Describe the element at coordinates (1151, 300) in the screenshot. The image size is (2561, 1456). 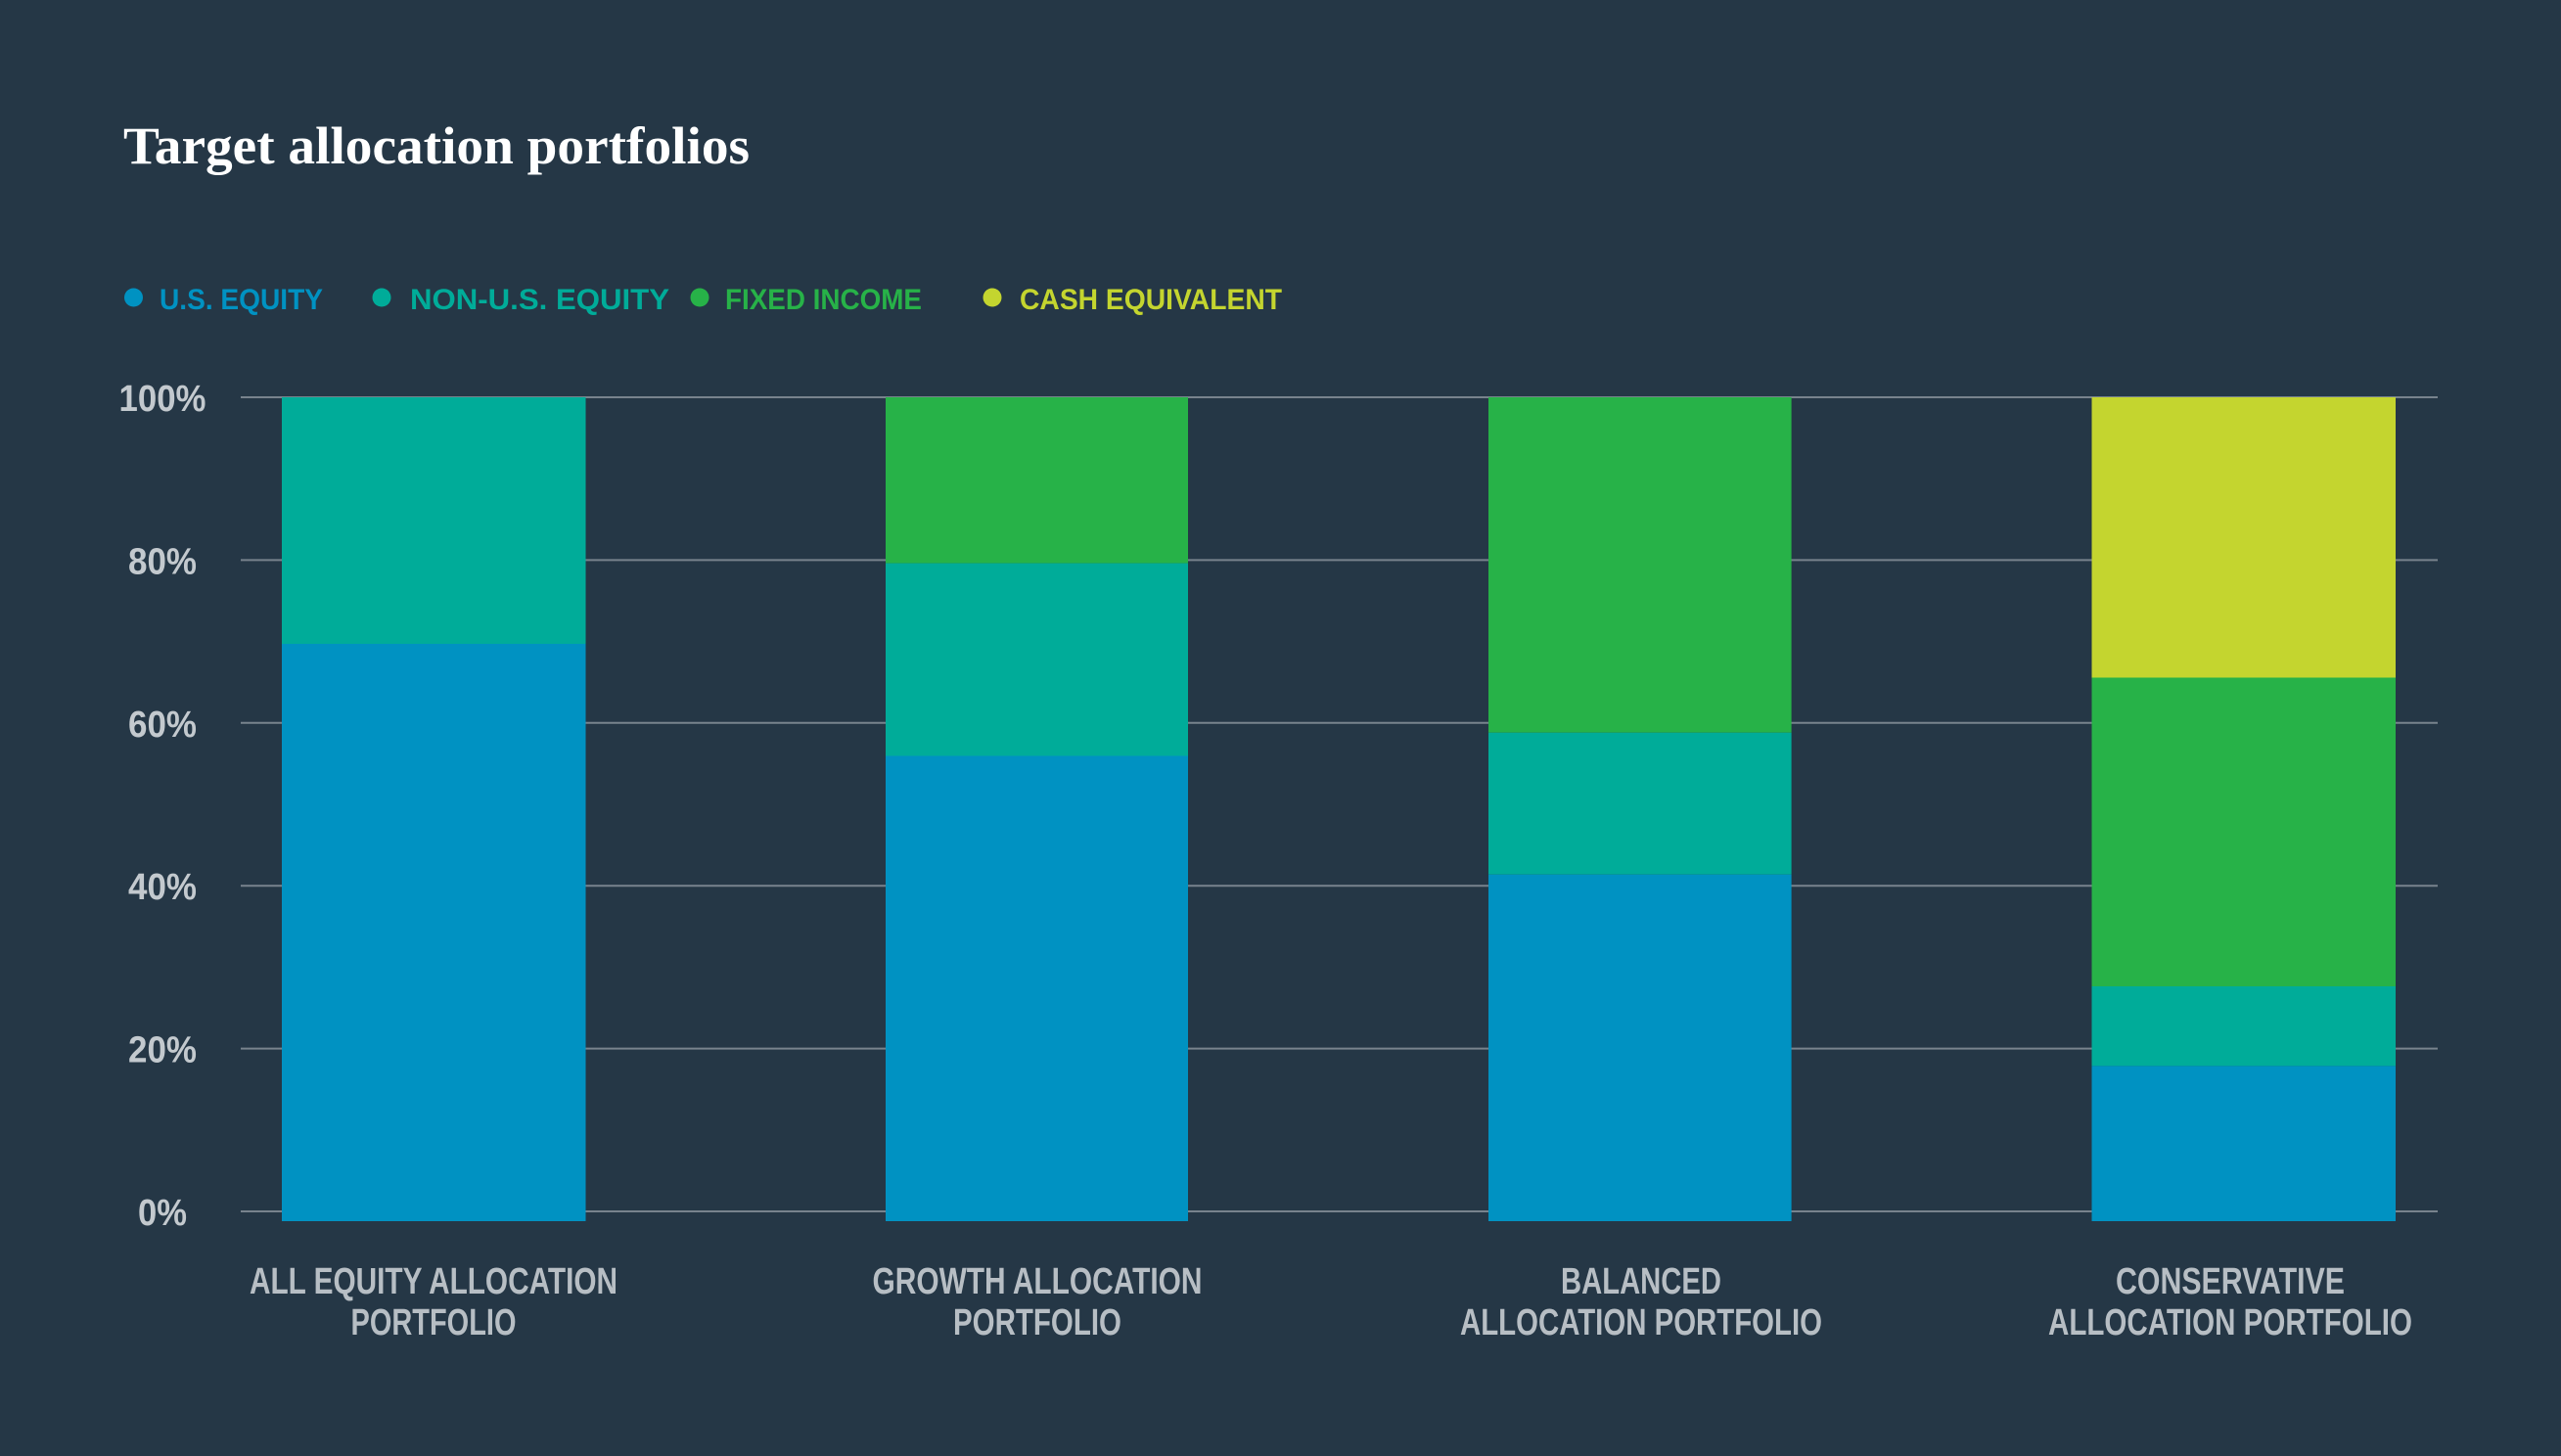
I see `svg-text: CASH EQUIVALENT` at that location.